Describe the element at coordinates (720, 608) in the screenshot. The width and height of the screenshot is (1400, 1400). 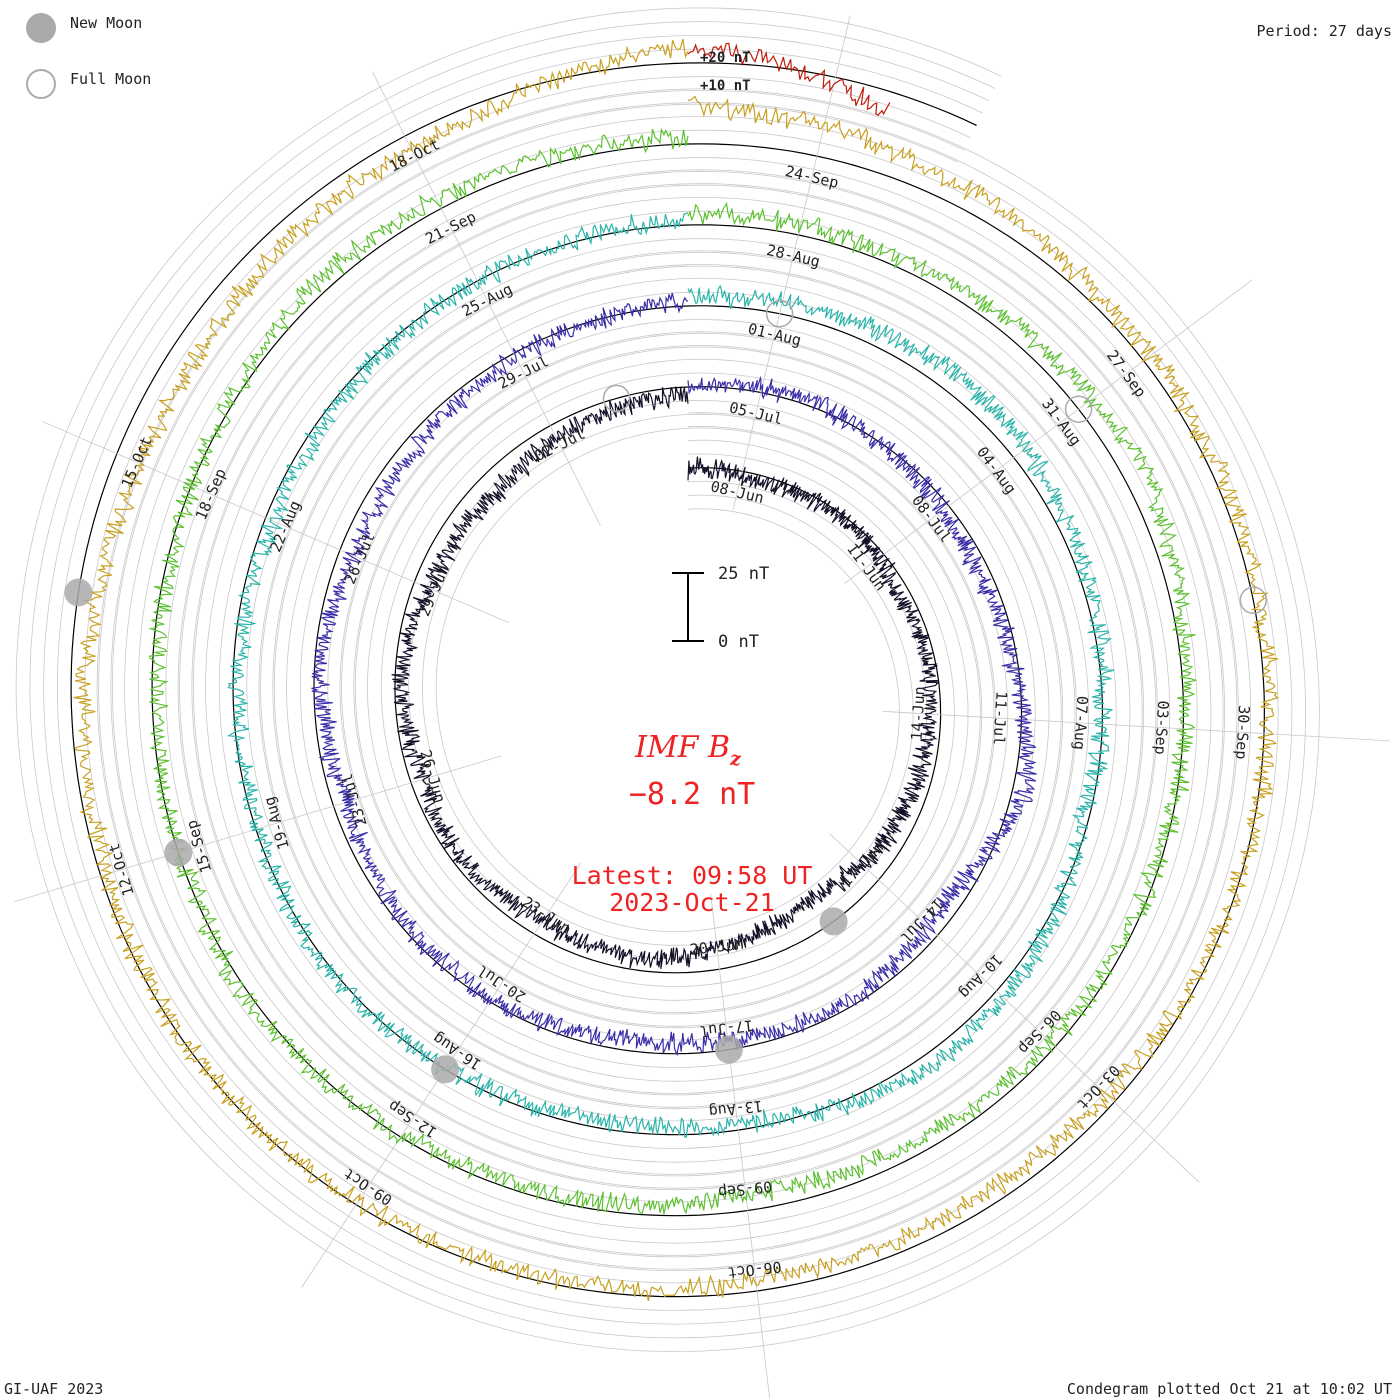
I see `scale-bar: 25 nT 0 nT` at that location.